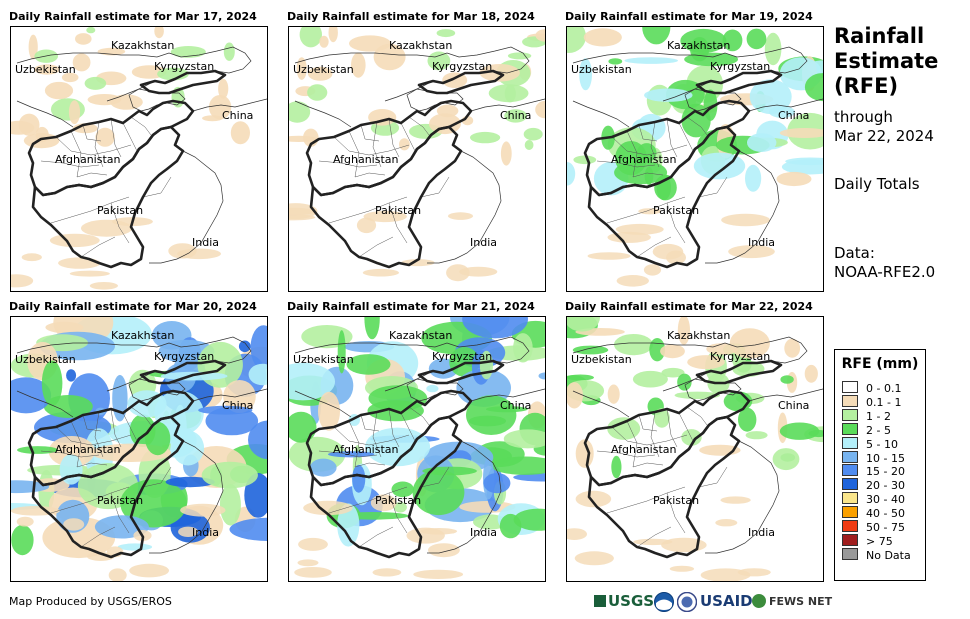 The image size is (970, 619). What do you see at coordinates (882, 444) in the screenshot?
I see `legend-label: 5 - 10` at bounding box center [882, 444].